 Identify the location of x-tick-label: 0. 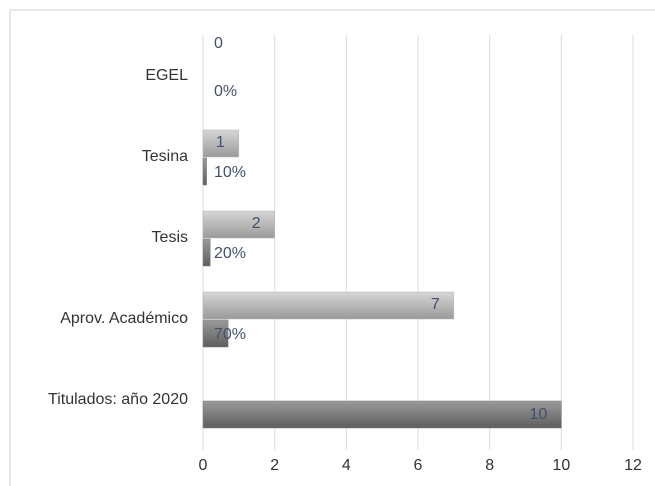
(203, 465).